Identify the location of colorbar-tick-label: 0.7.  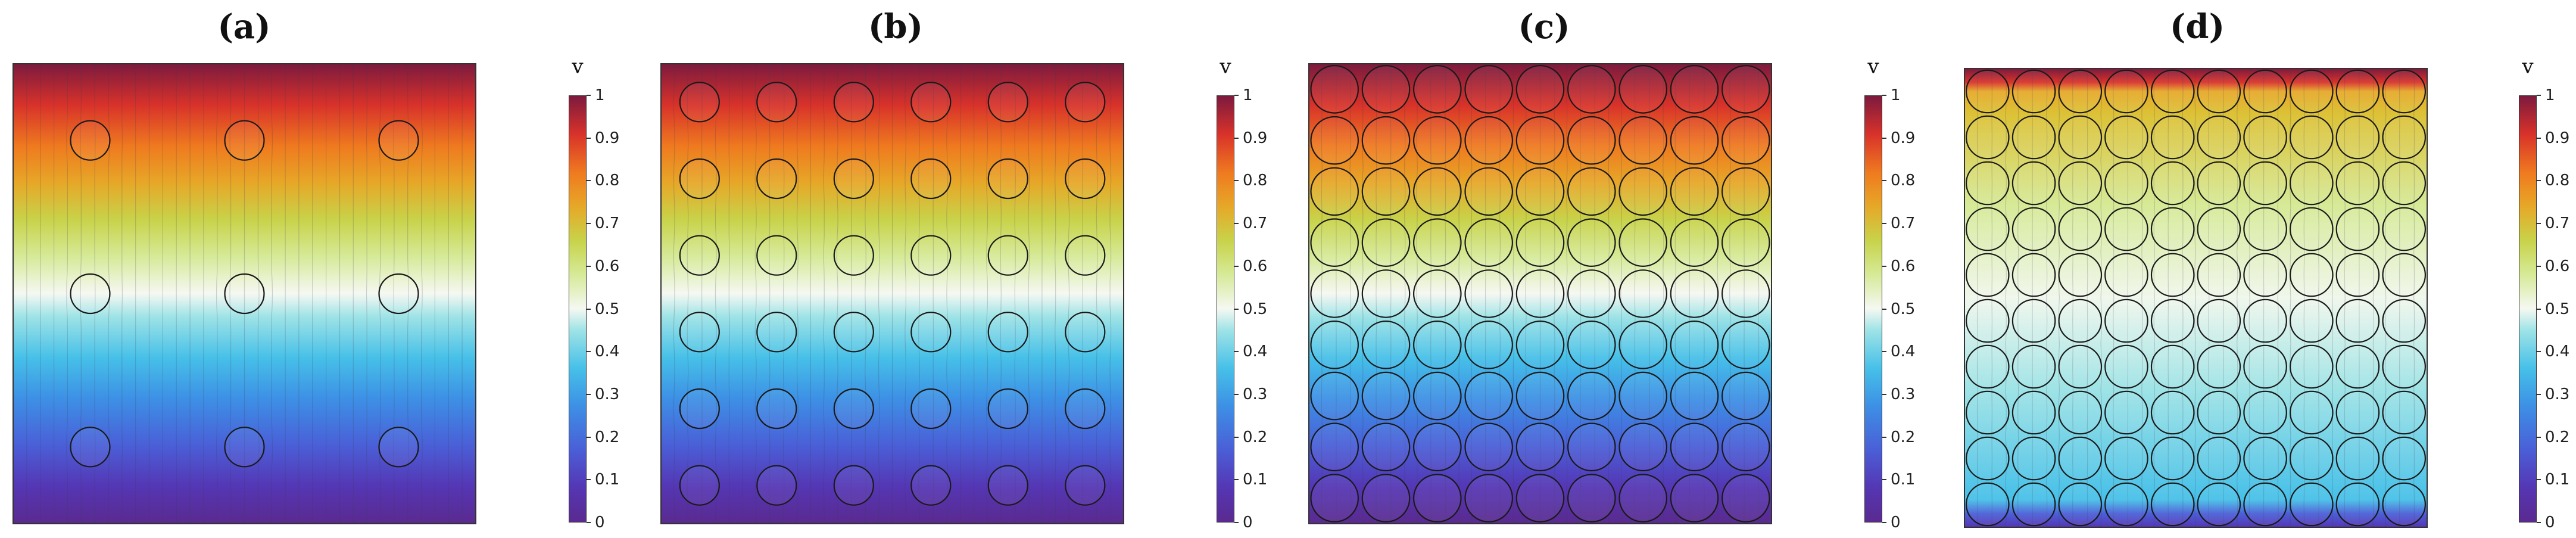
(2557, 223).